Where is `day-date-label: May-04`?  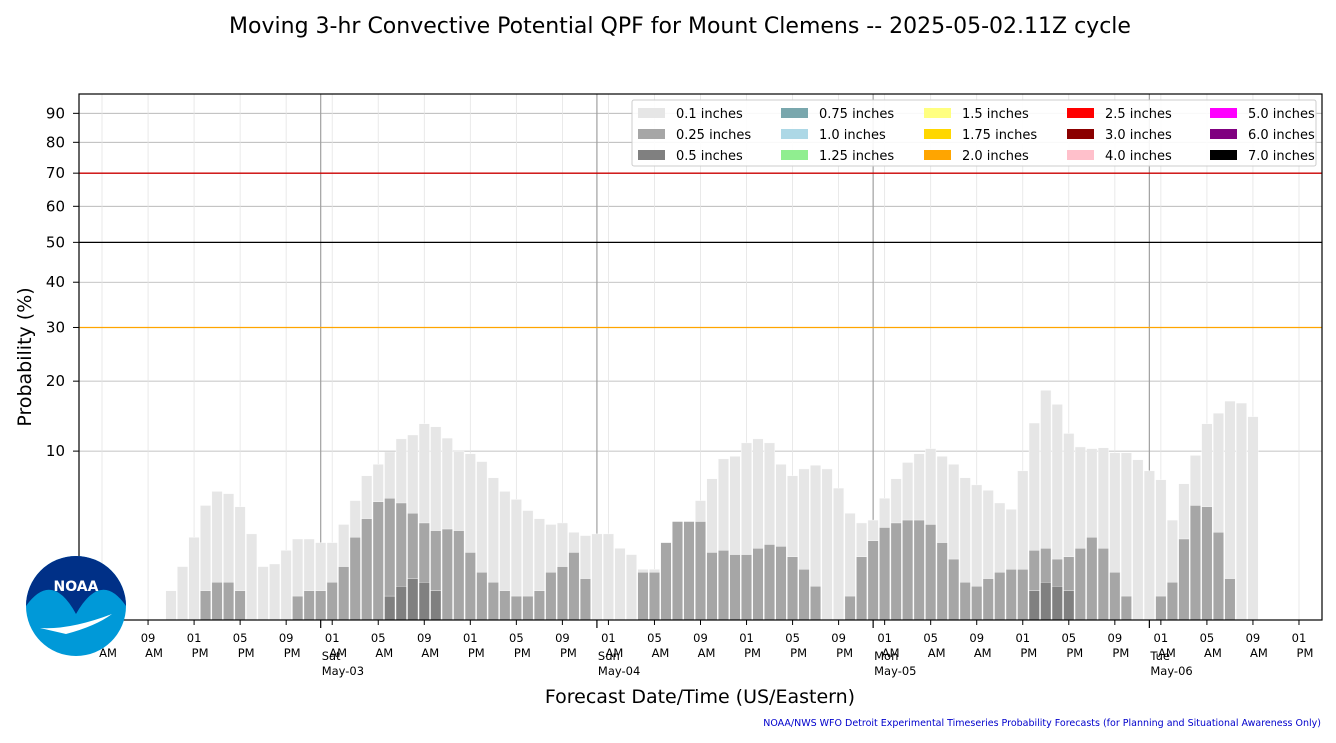 day-date-label: May-04 is located at coordinates (619, 671).